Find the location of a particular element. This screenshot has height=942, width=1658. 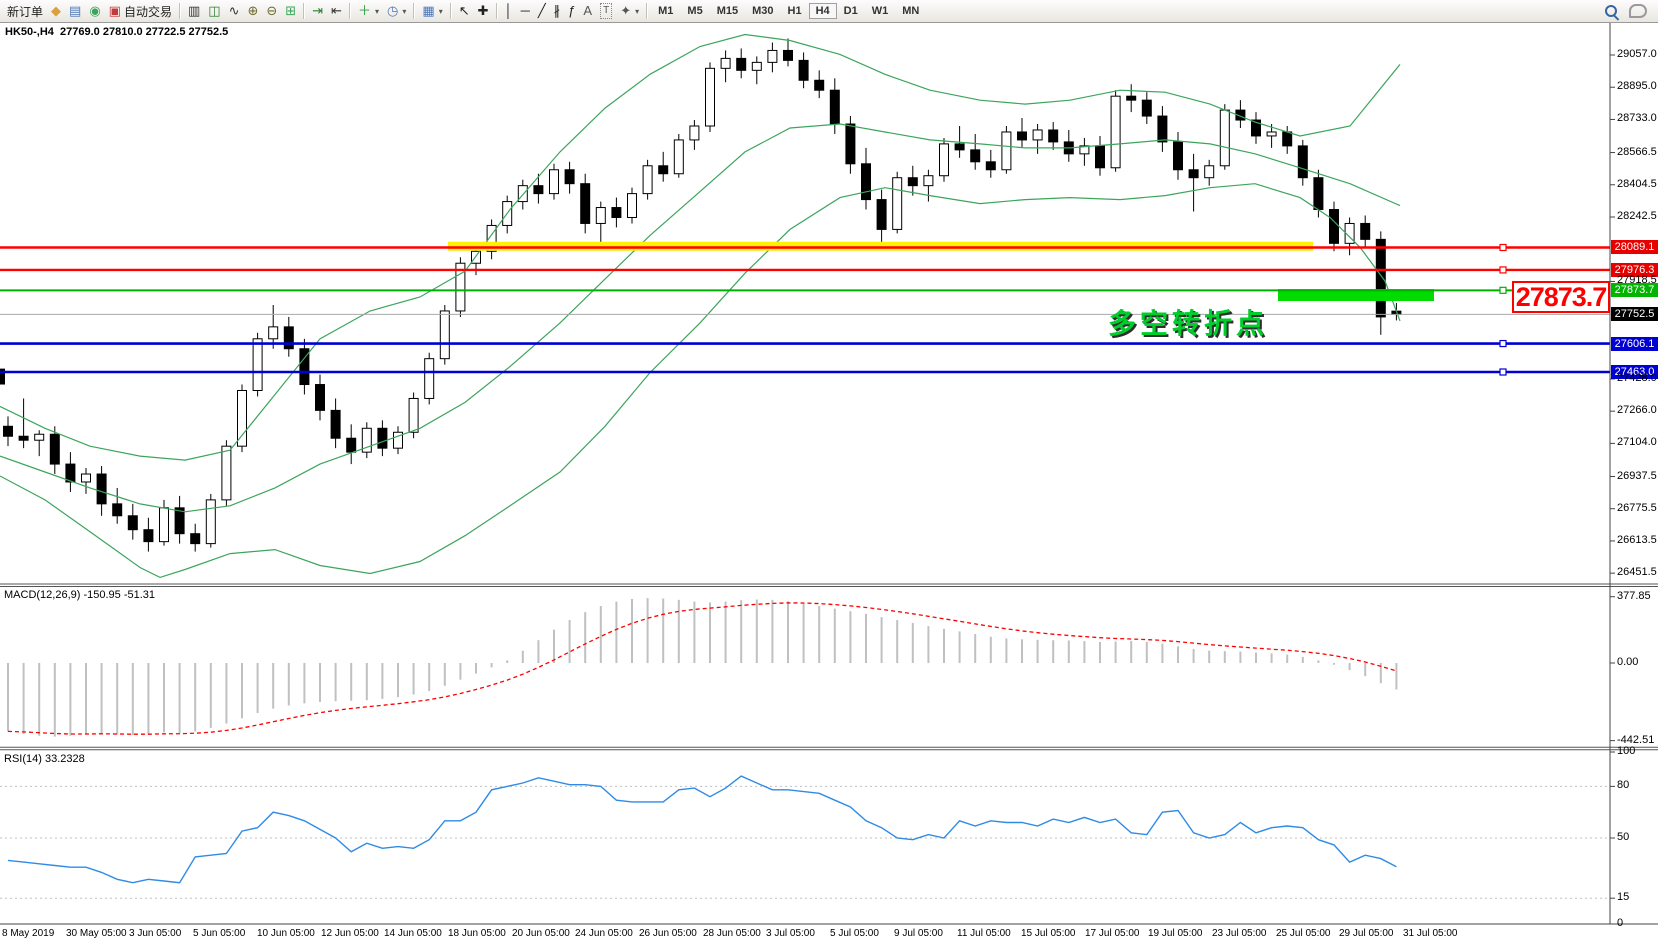

timeframe-m15: M15 is located at coordinates (727, 11).